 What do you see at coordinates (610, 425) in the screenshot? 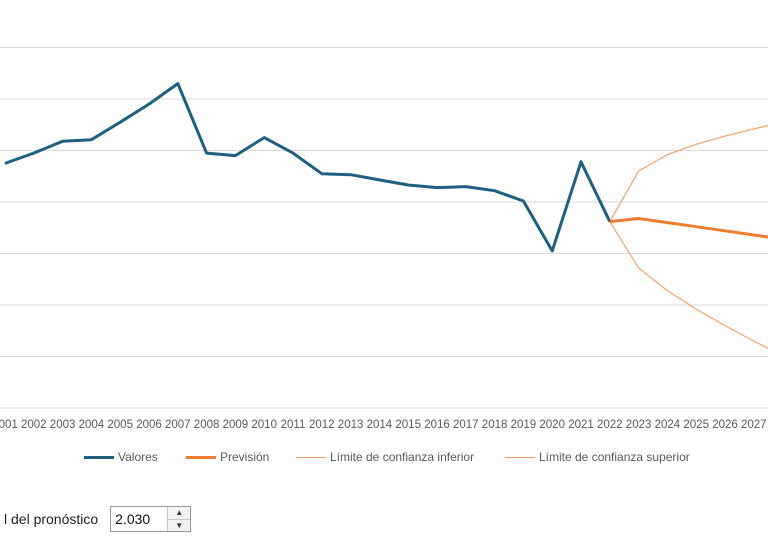
I see `x-tick-label: 2022` at bounding box center [610, 425].